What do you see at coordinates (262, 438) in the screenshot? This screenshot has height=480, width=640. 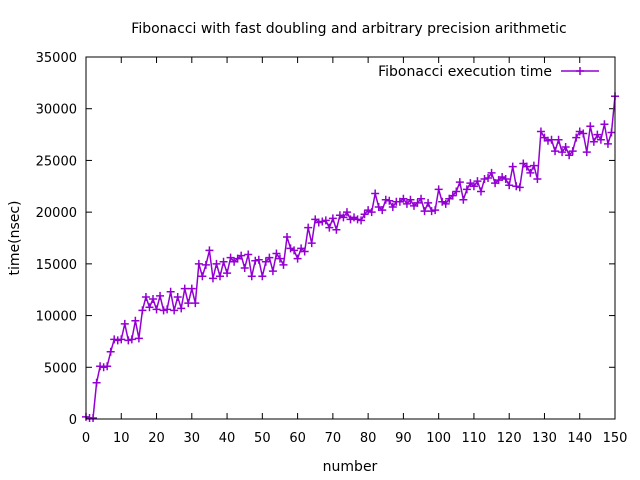 I see `x-tick-label: 50` at bounding box center [262, 438].